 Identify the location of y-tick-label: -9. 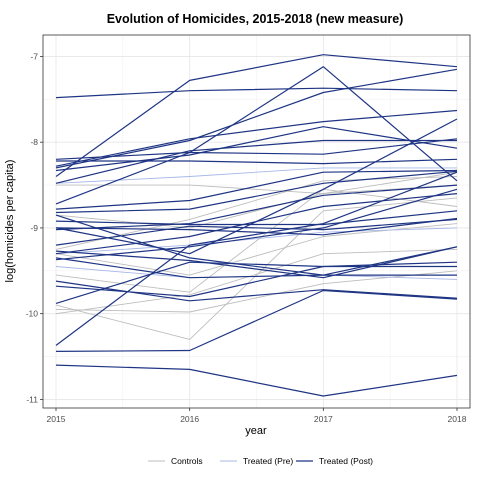
(34, 228).